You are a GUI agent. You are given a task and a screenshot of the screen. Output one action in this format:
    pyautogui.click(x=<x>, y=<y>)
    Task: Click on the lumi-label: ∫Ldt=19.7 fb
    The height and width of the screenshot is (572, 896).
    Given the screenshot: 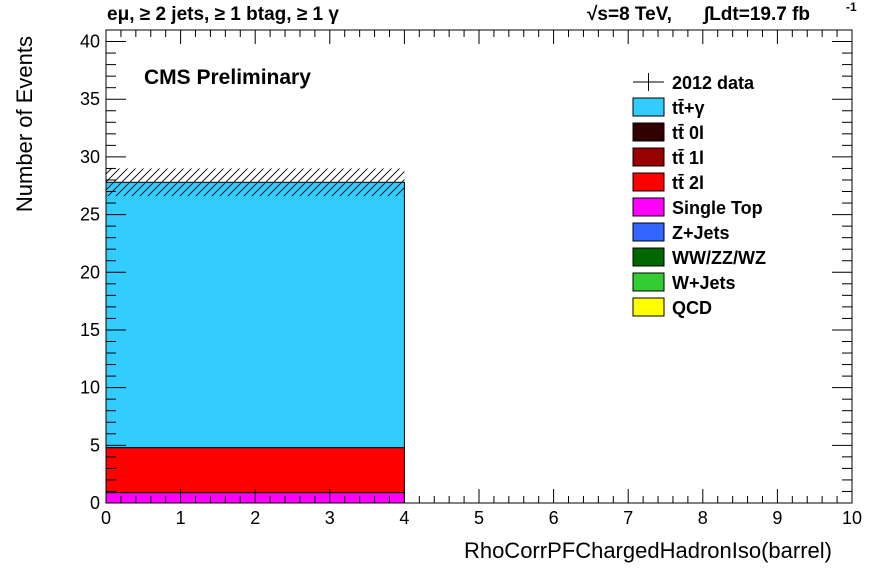 What is the action you would take?
    pyautogui.click(x=756, y=14)
    